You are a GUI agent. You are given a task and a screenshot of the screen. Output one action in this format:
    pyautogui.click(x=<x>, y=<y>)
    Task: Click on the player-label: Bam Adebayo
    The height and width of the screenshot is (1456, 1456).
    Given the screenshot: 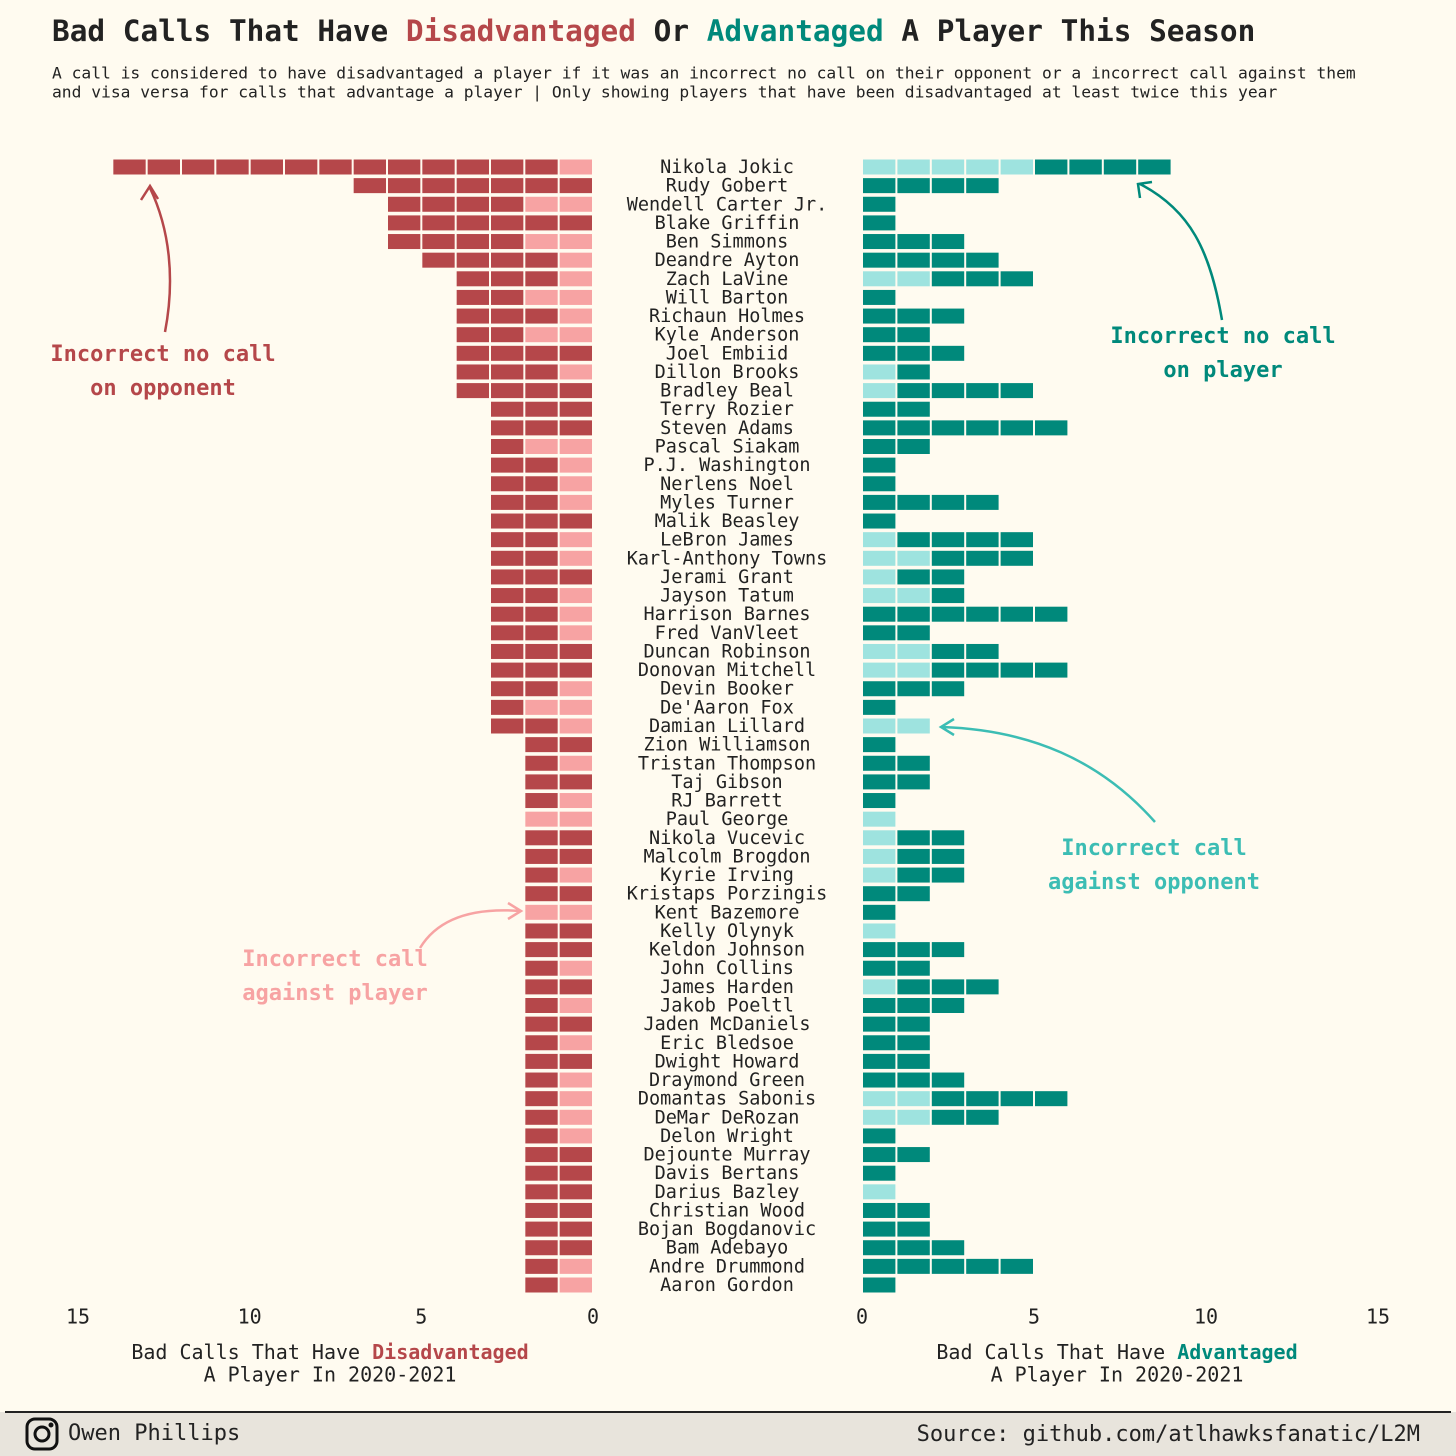 What is the action you would take?
    pyautogui.click(x=727, y=1248)
    